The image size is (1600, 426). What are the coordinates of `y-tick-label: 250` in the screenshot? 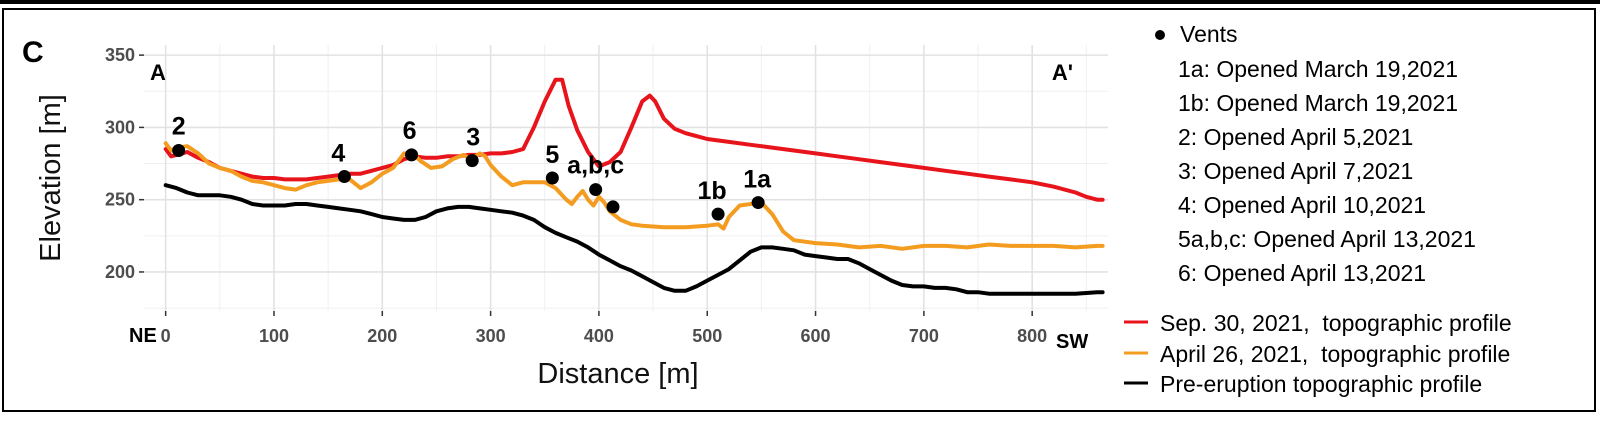 It's located at (120, 200).